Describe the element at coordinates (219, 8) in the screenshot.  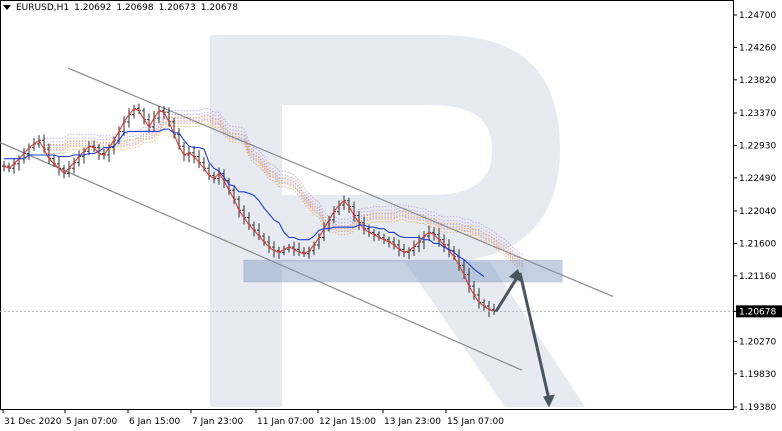
I see `close-value: 1.20678` at that location.